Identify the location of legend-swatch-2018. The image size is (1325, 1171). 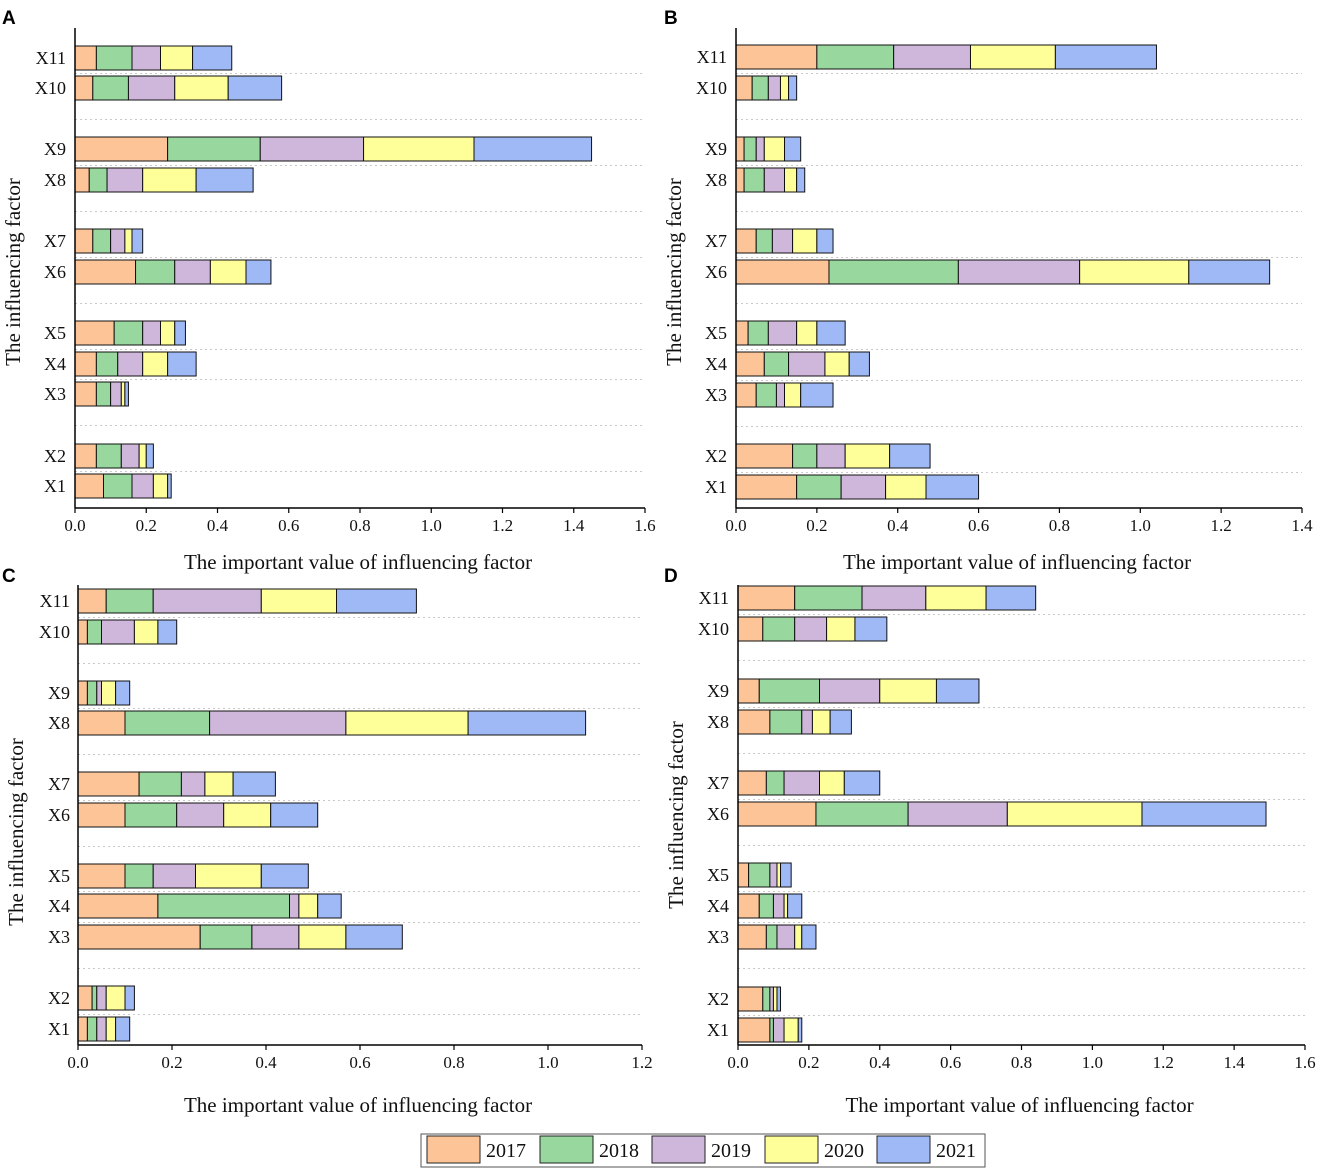
(566, 1149).